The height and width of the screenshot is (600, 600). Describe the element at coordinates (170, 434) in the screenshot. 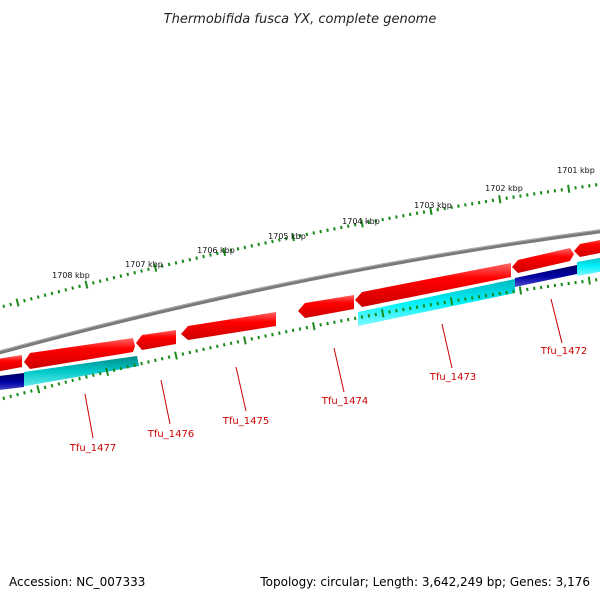

I see `gene-label-tfu-1476: Tfu_1476` at that location.